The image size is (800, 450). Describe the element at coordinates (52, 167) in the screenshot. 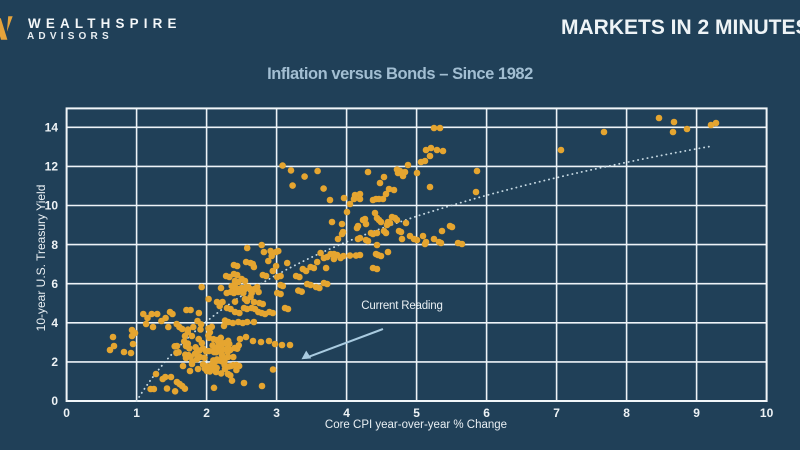

I see `svg-text: 12` at that location.